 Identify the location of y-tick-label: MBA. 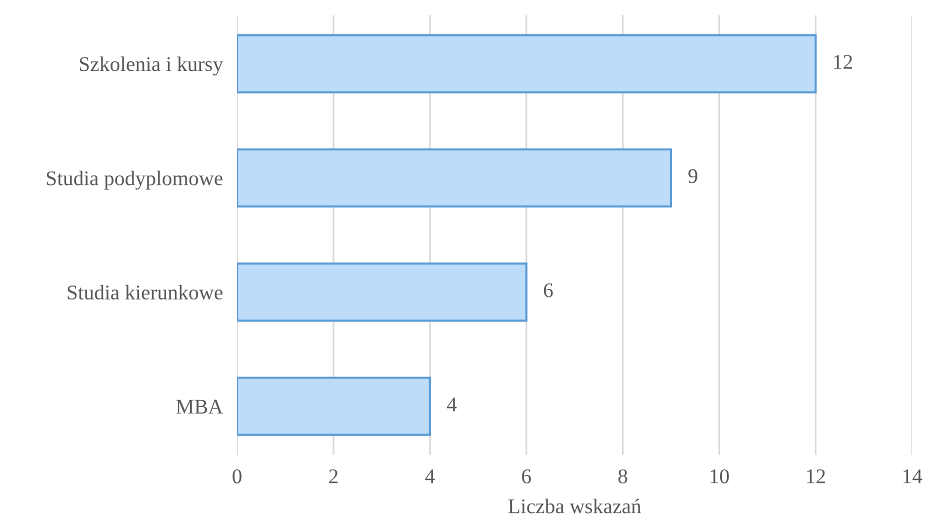
(200, 407).